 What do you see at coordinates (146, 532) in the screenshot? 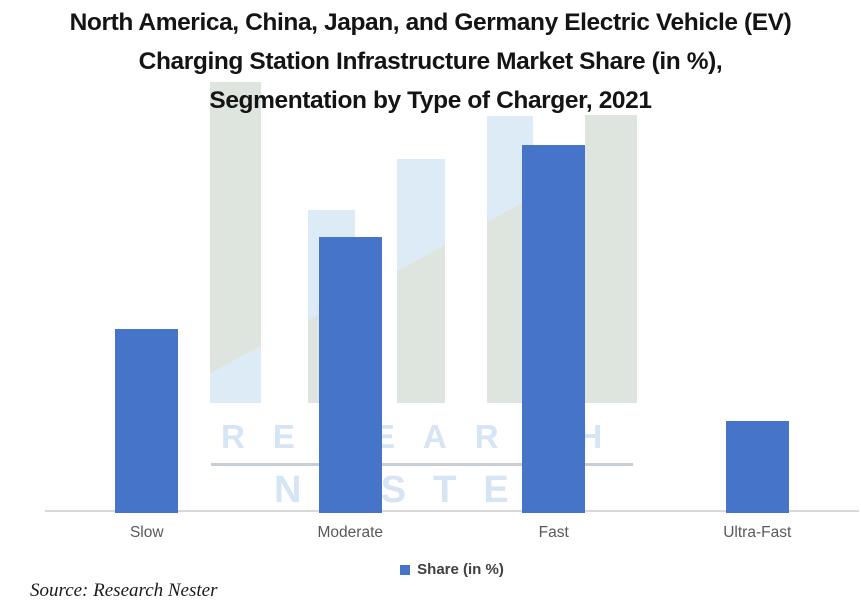
I see `category-label-slow: Slow` at bounding box center [146, 532].